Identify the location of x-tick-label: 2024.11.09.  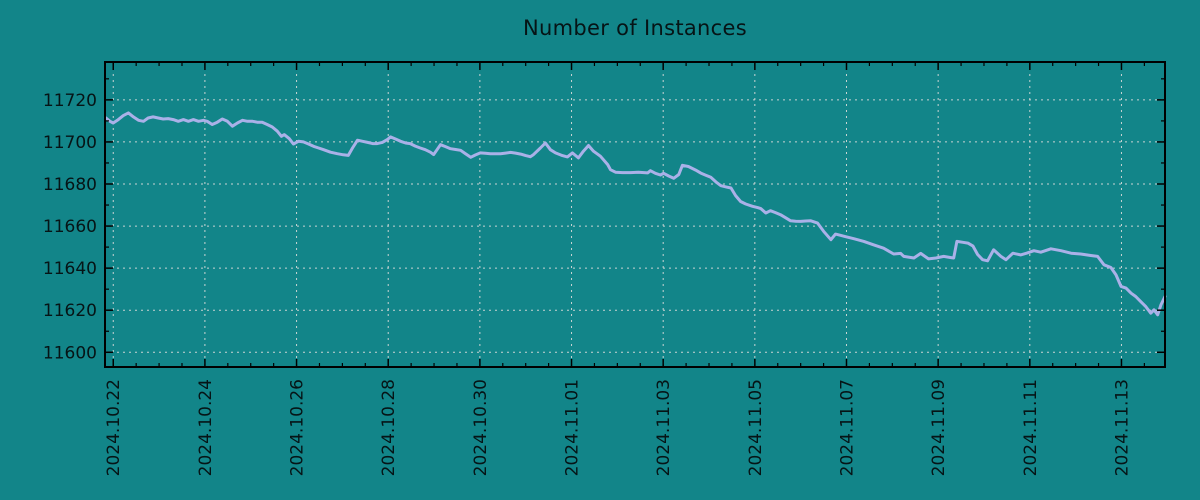
(939, 427).